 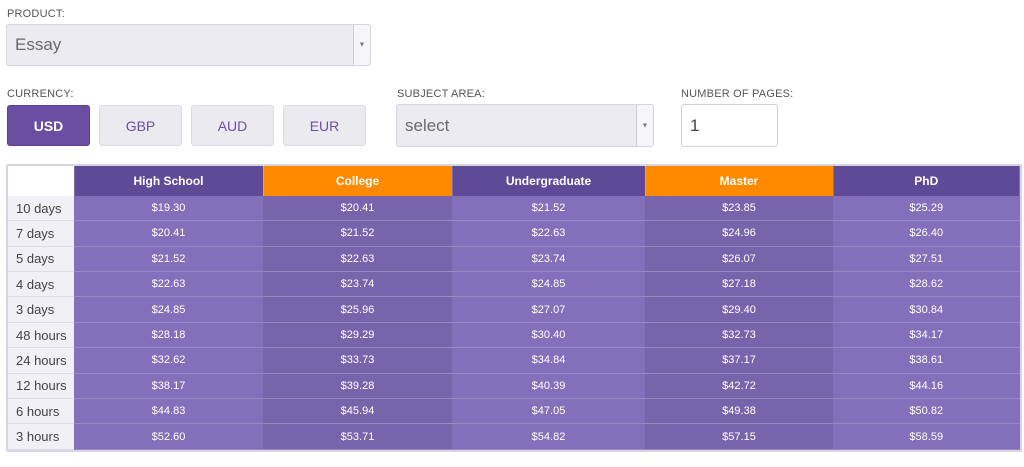 What do you see at coordinates (168, 386) in the screenshot?
I see `price-cell: $38.17` at bounding box center [168, 386].